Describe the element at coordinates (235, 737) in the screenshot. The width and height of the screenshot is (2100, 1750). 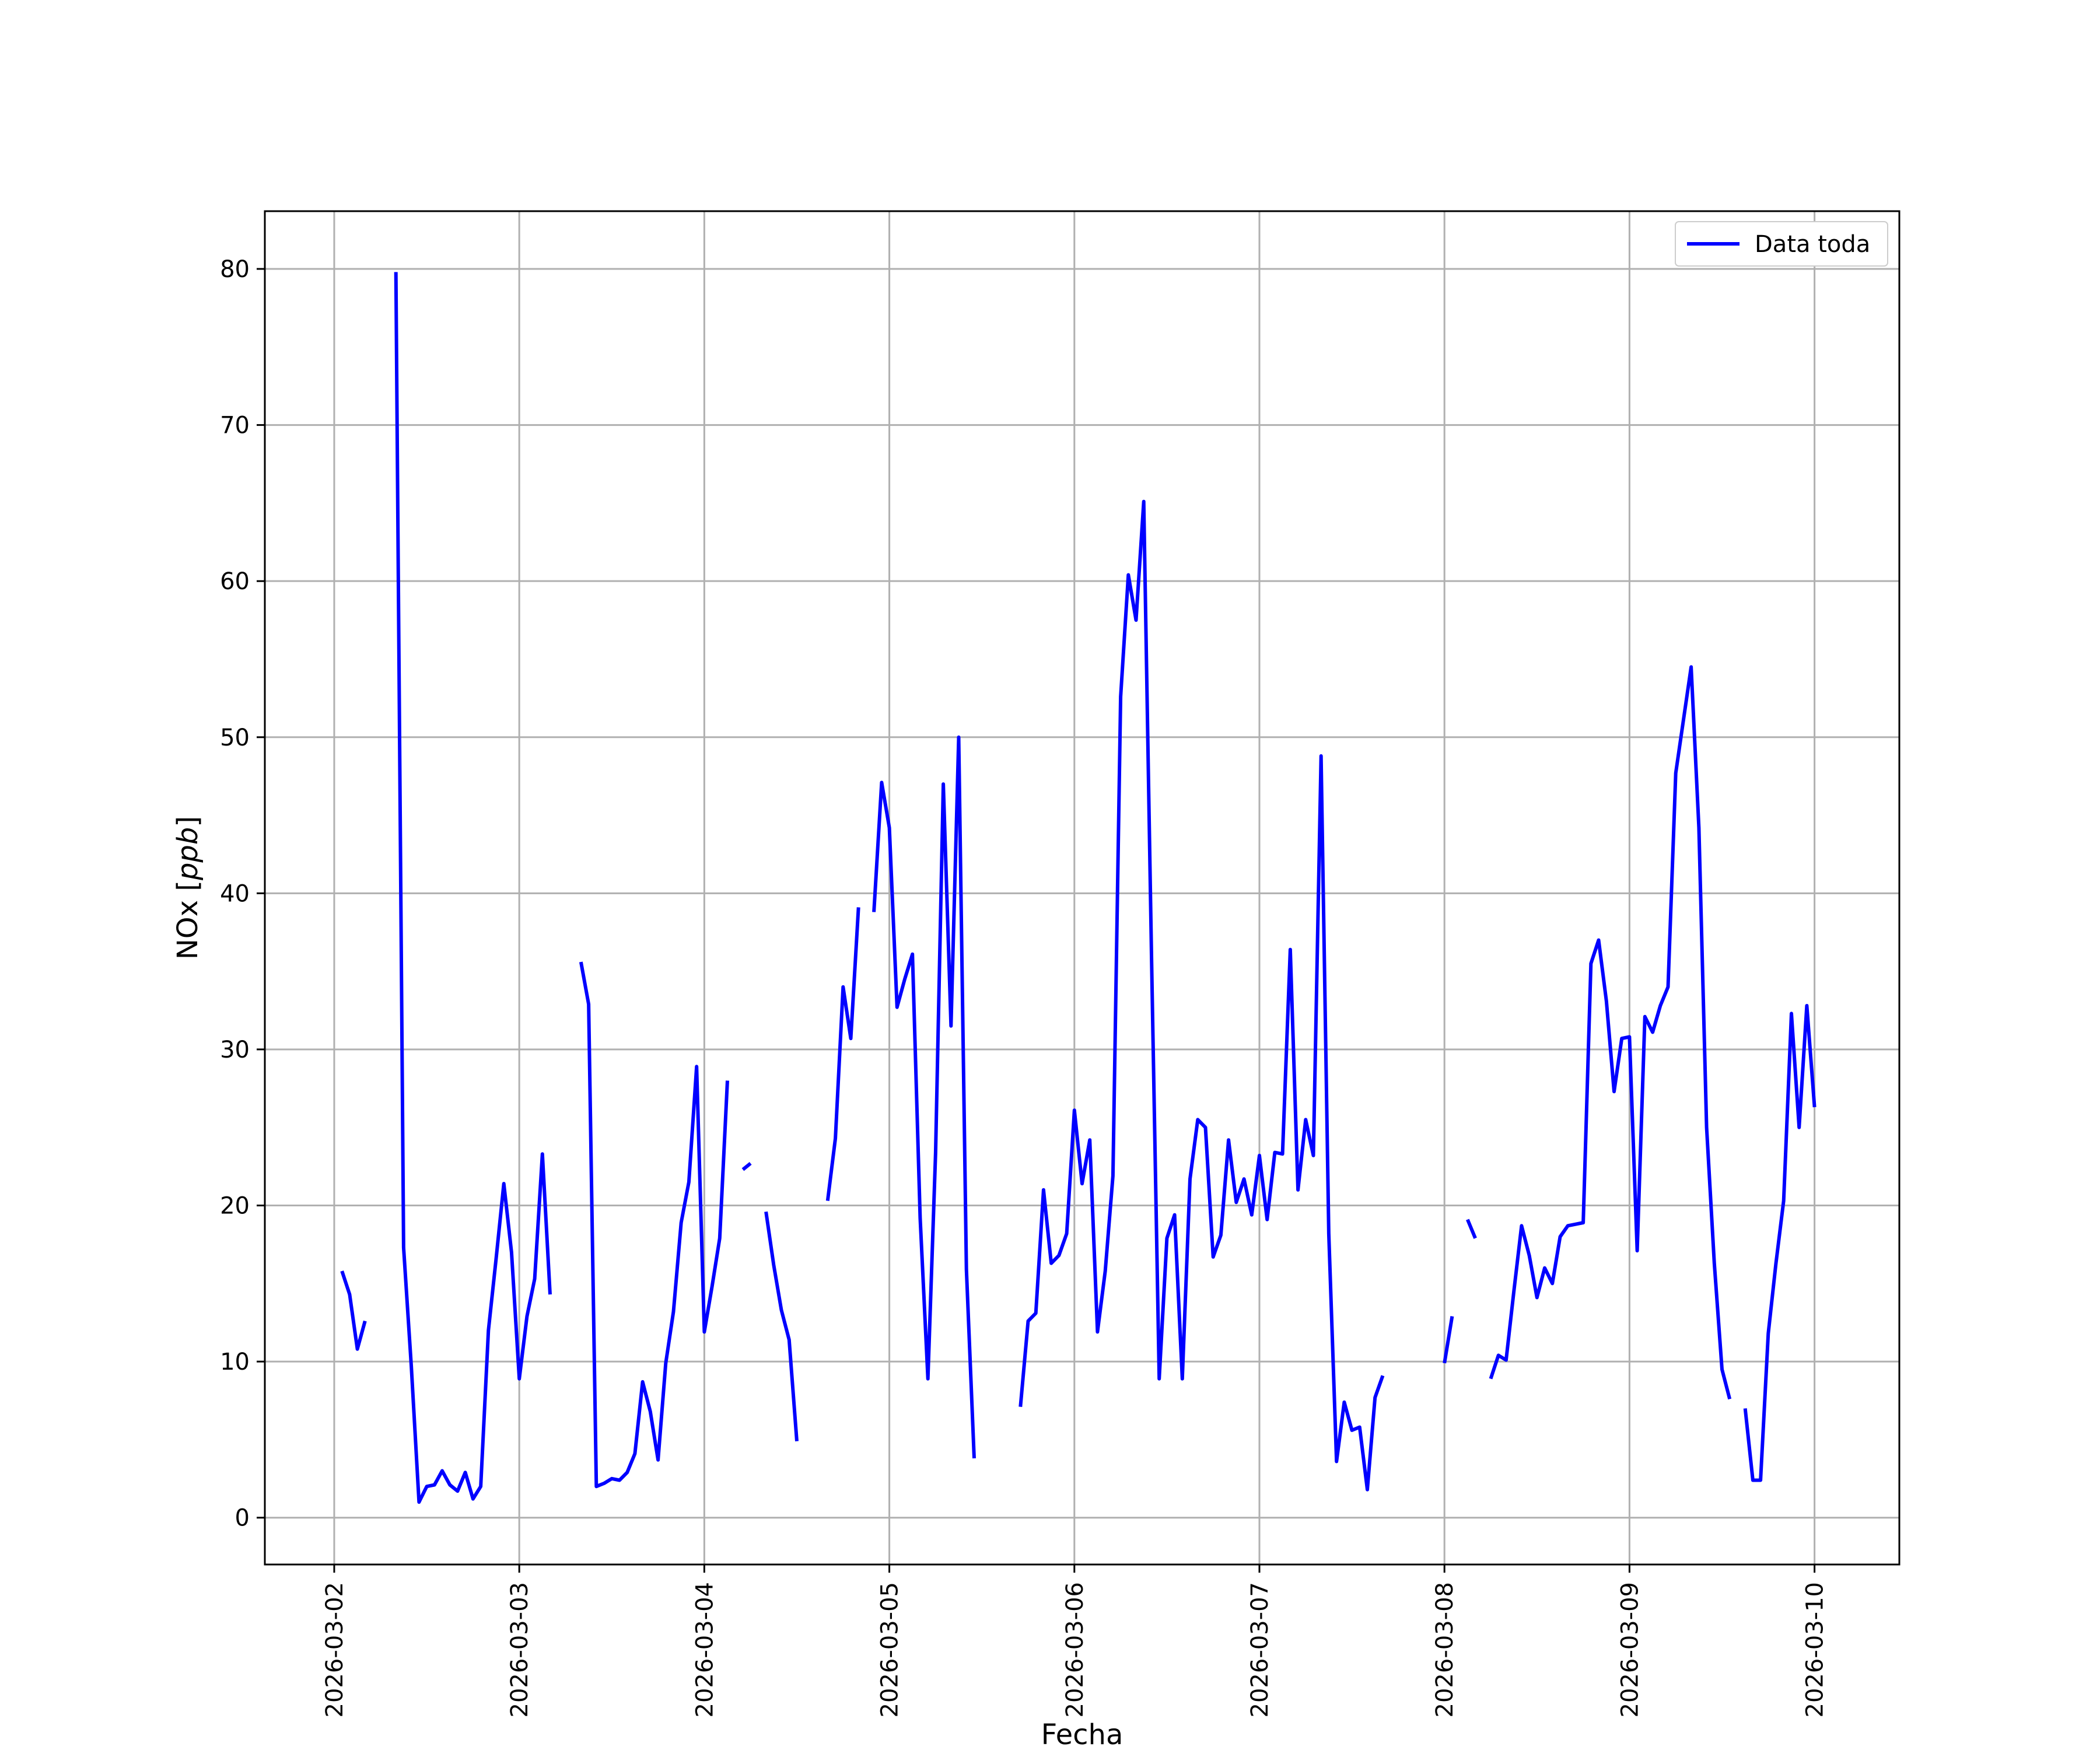
I see `y-tick-label: 50` at that location.